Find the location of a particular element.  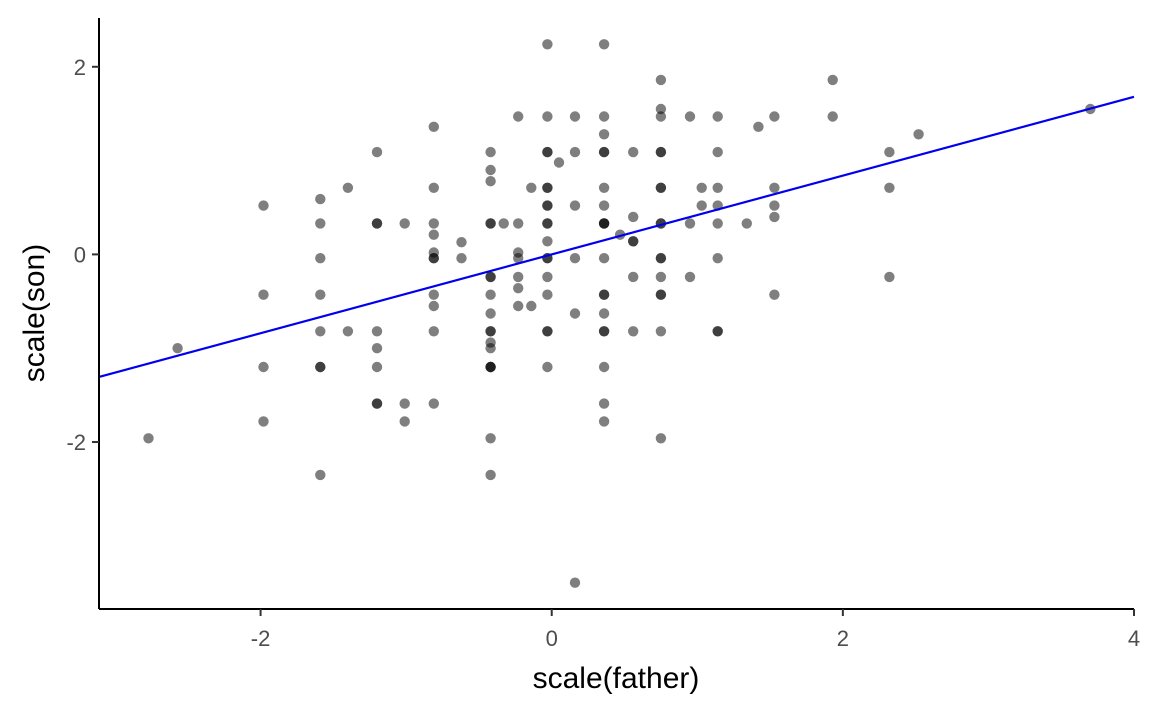

y-tick-label: 0 is located at coordinates (80, 254).